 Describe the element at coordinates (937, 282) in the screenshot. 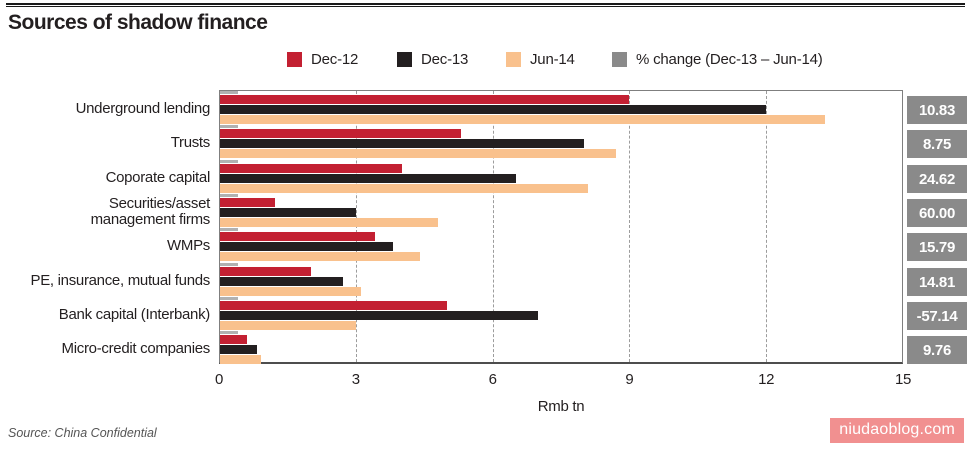

I see `pct-change-value-box: 14.81` at that location.